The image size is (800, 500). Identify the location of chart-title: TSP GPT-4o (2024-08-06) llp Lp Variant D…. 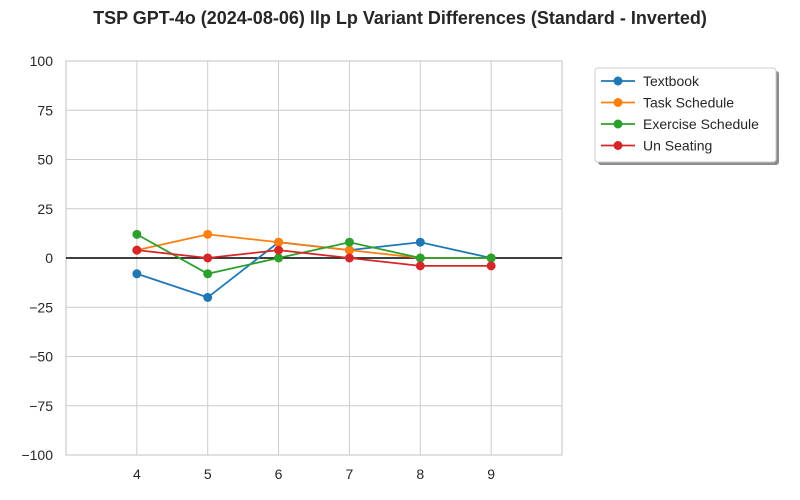
(400, 18).